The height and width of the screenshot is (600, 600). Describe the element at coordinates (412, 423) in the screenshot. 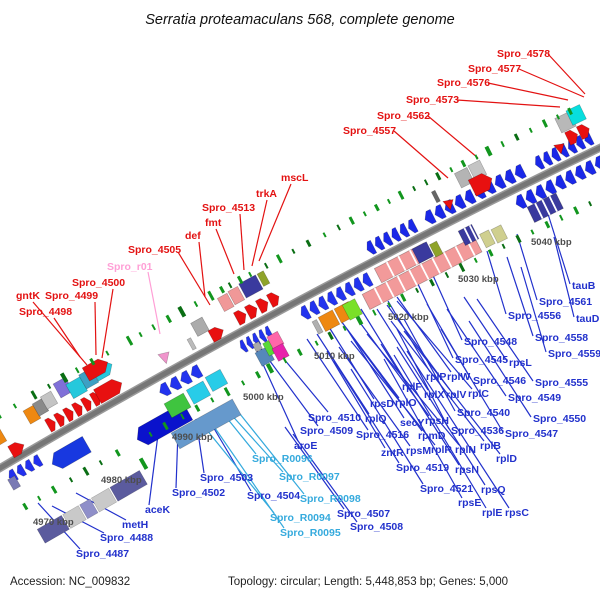

I see `gene-label-secY: secY` at that location.